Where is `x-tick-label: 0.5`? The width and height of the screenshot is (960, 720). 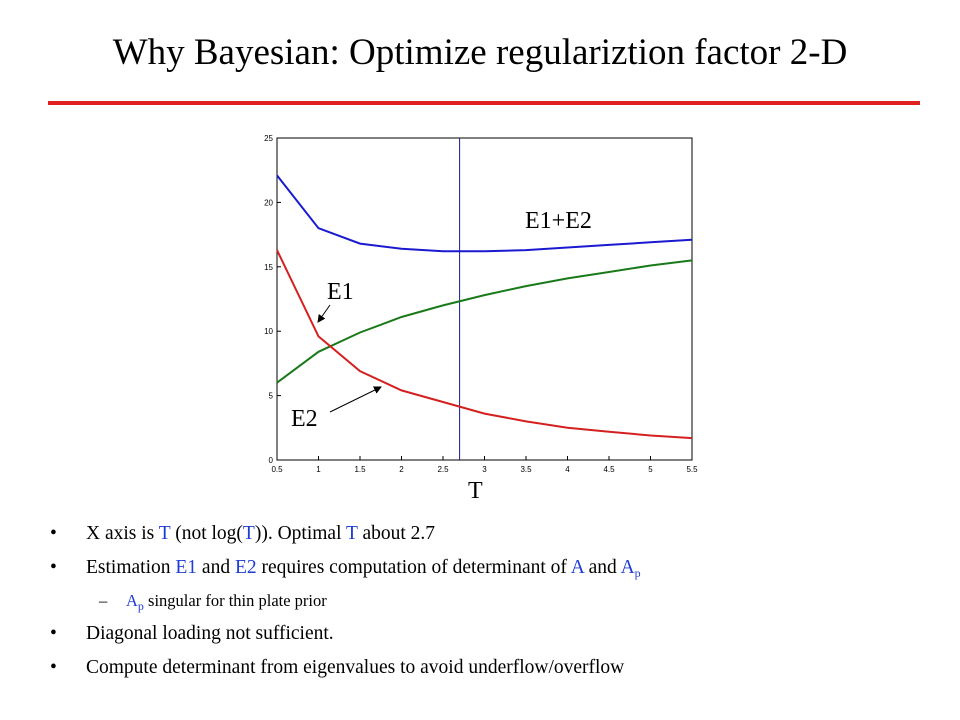
x-tick-label: 0.5 is located at coordinates (277, 469).